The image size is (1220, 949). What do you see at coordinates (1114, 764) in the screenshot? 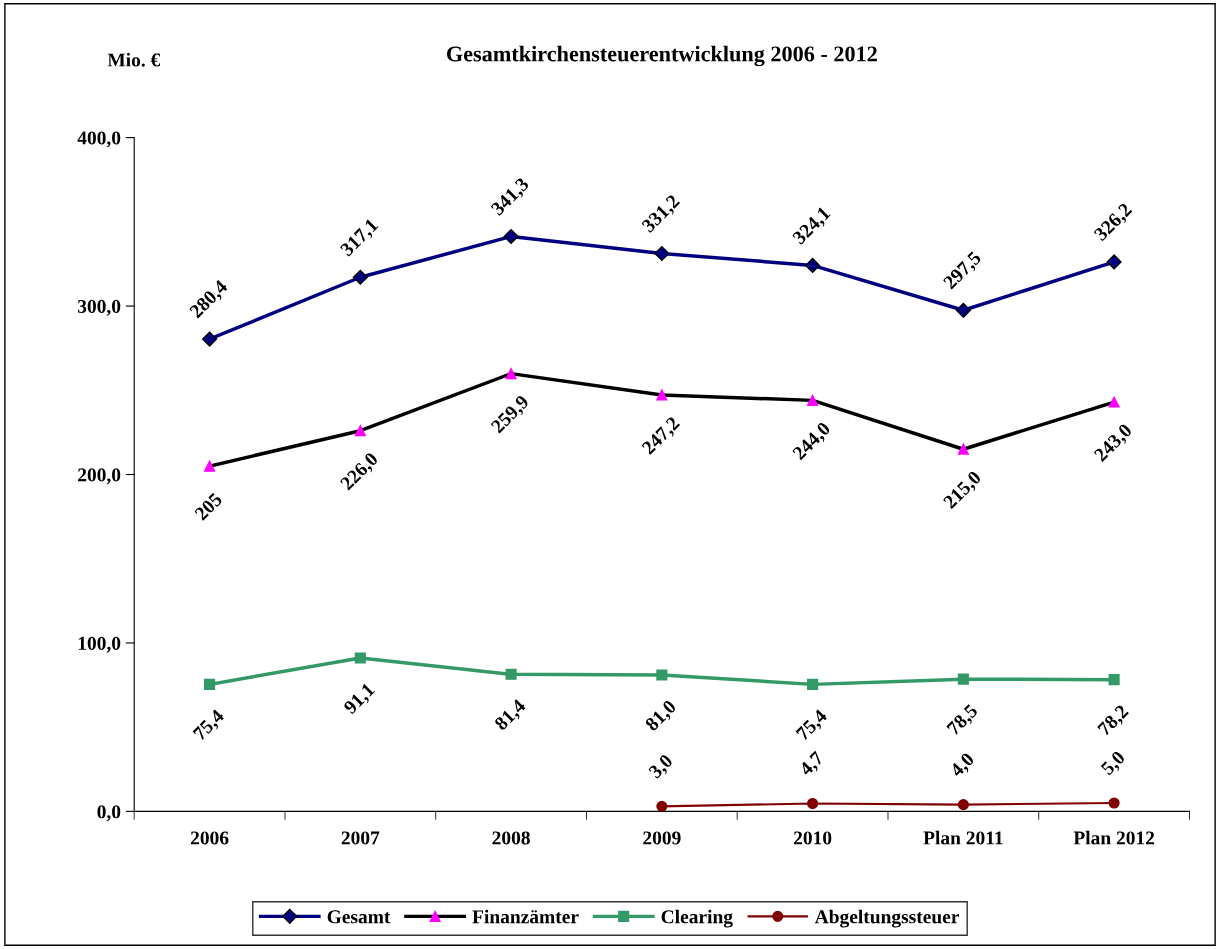
I see `data-label: 5,0` at bounding box center [1114, 764].